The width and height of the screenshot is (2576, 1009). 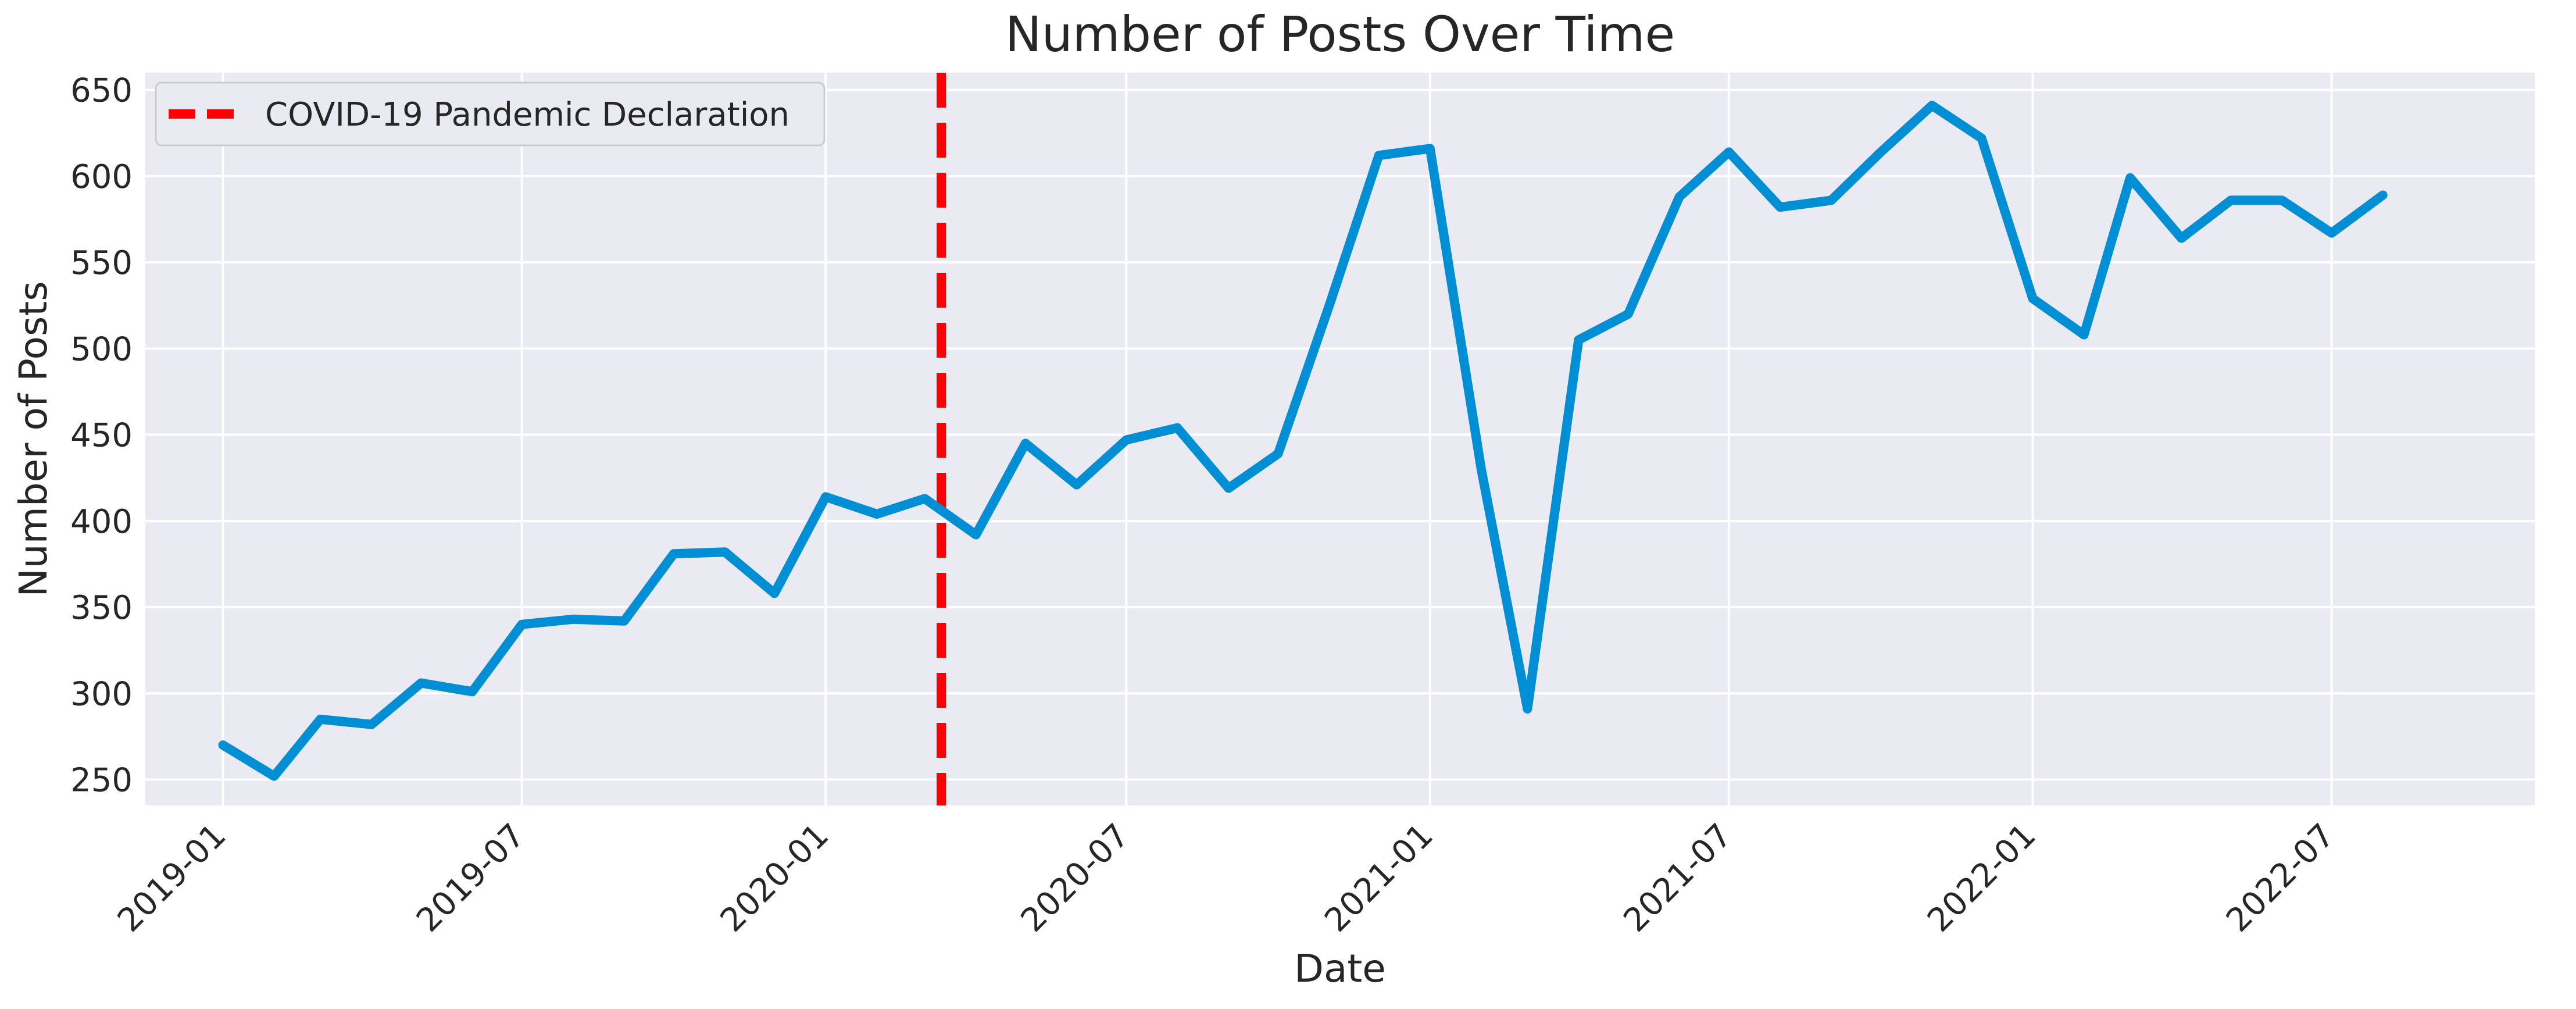 What do you see at coordinates (101, 781) in the screenshot?
I see `y-tick-label: 250` at bounding box center [101, 781].